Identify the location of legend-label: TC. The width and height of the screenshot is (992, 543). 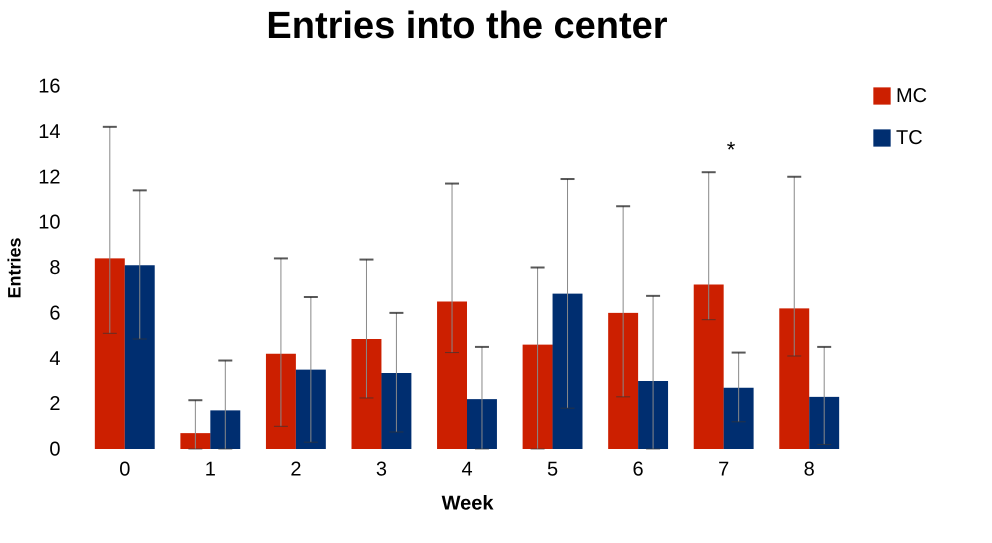
(909, 138).